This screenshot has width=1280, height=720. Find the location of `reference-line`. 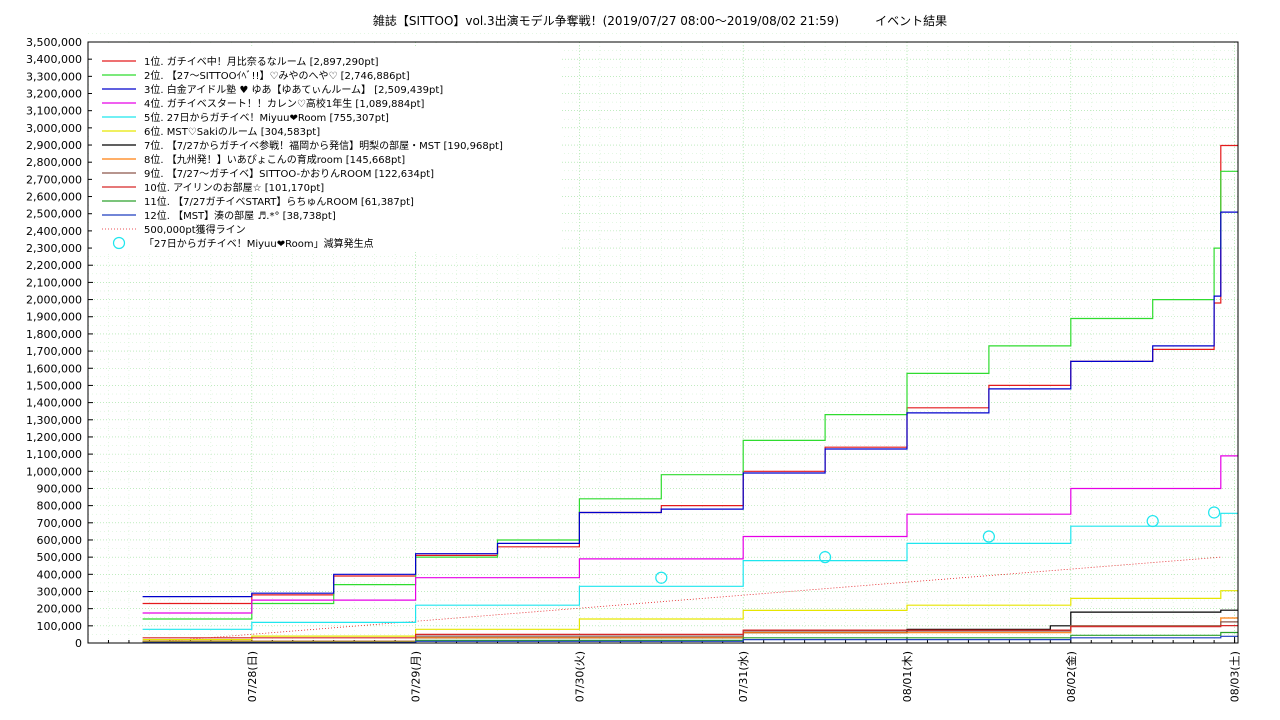

reference-line is located at coordinates (681, 600).